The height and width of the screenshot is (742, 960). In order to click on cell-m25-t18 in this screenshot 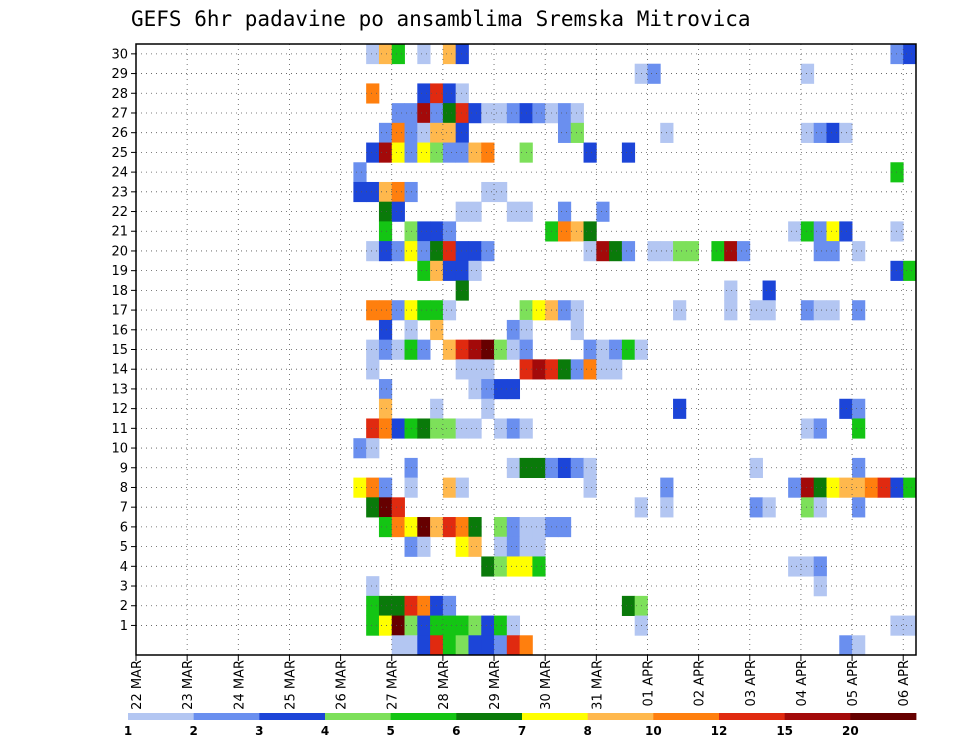, I will do `click(373, 152)`.